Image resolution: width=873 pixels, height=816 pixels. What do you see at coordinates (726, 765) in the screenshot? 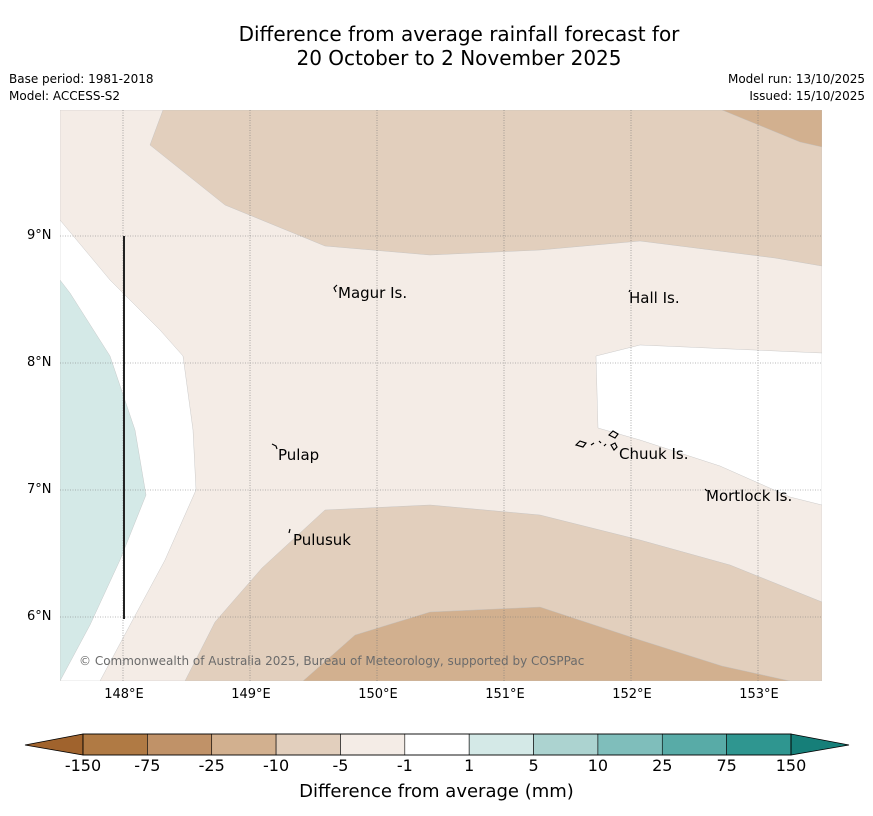
I see `colorbar-tick-label: 75` at bounding box center [726, 765].